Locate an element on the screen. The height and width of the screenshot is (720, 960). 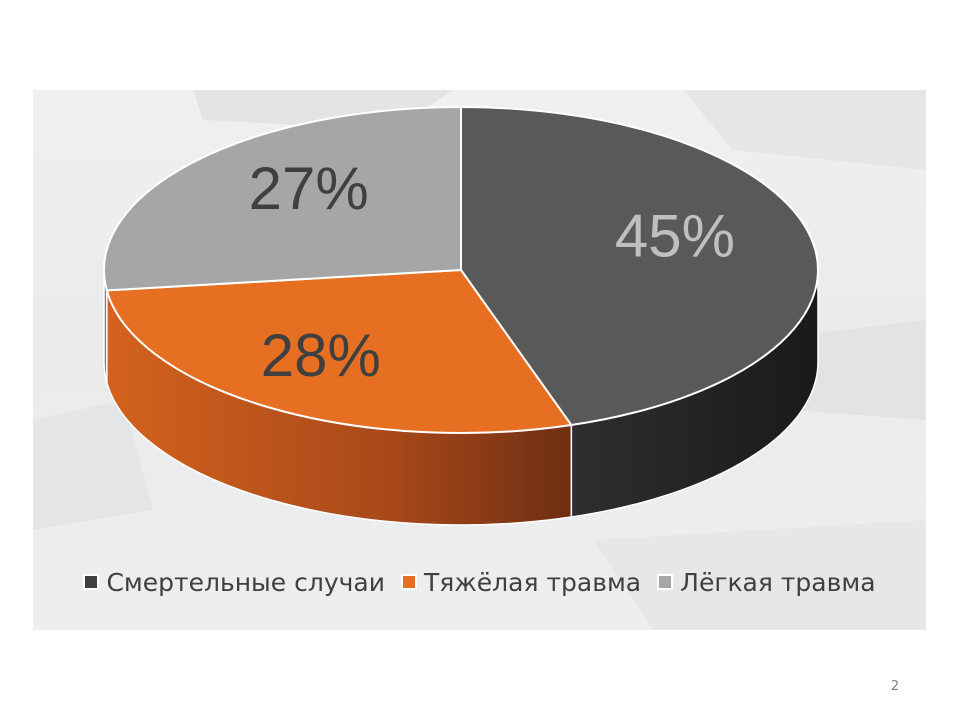
data-label-minor: 27% is located at coordinates (309, 188).